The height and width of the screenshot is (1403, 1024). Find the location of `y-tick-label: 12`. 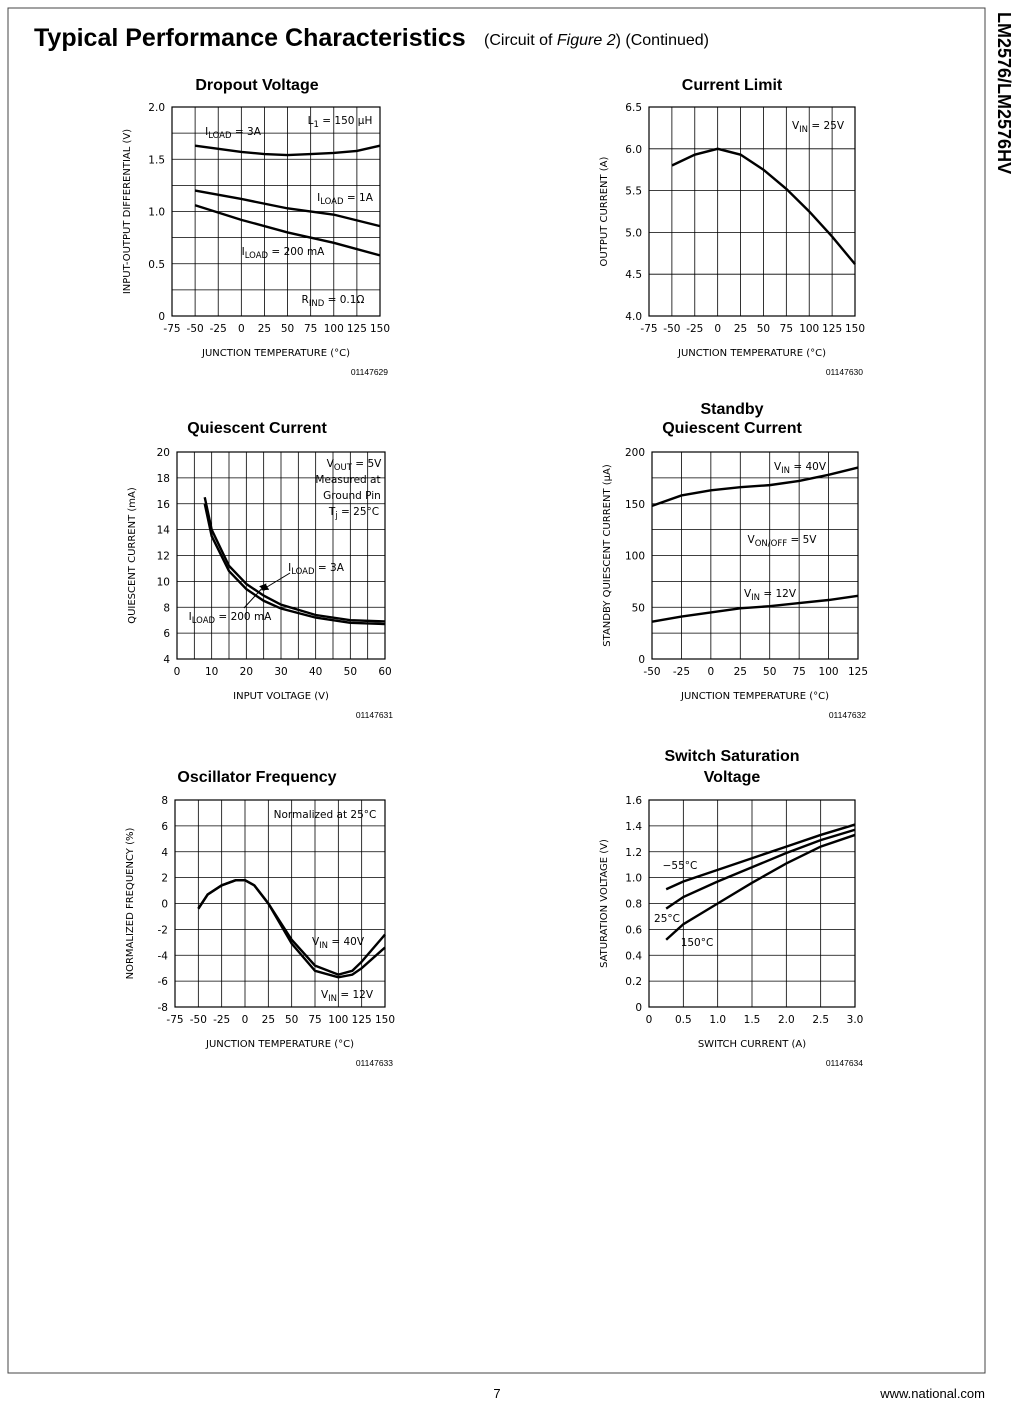

y-tick-label: 12 is located at coordinates (163, 557).